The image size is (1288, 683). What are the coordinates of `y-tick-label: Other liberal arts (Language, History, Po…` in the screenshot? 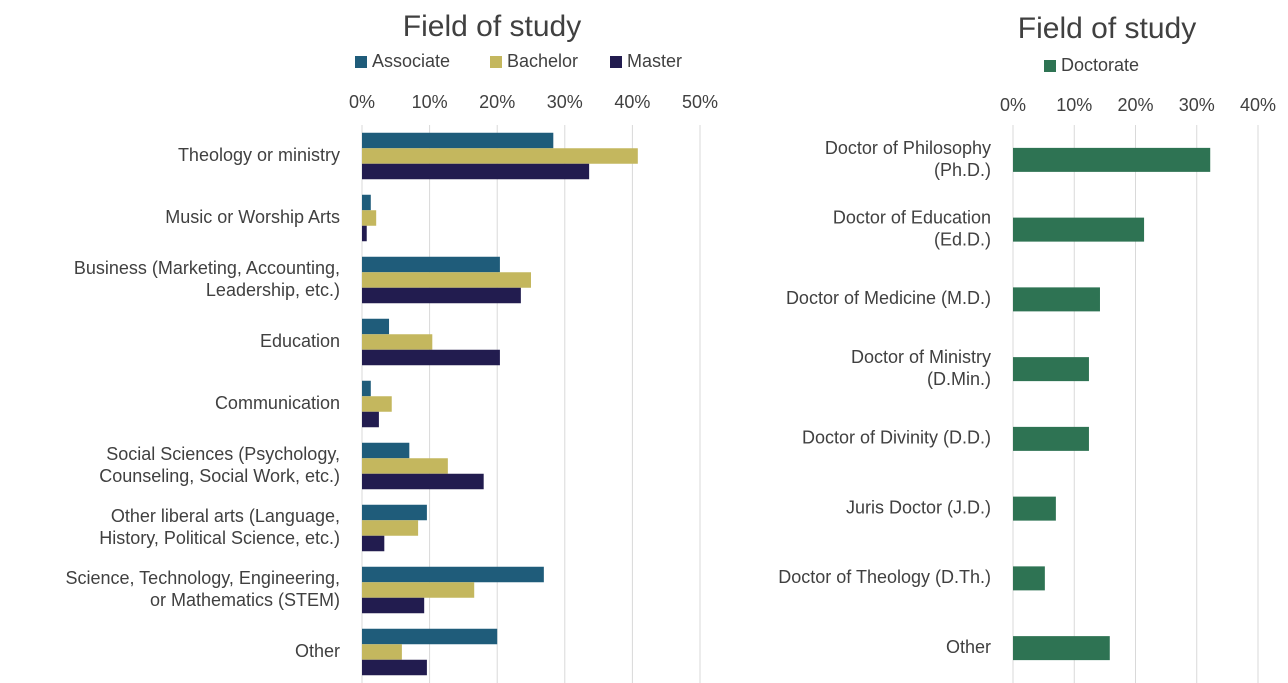 It's located at (219, 527).